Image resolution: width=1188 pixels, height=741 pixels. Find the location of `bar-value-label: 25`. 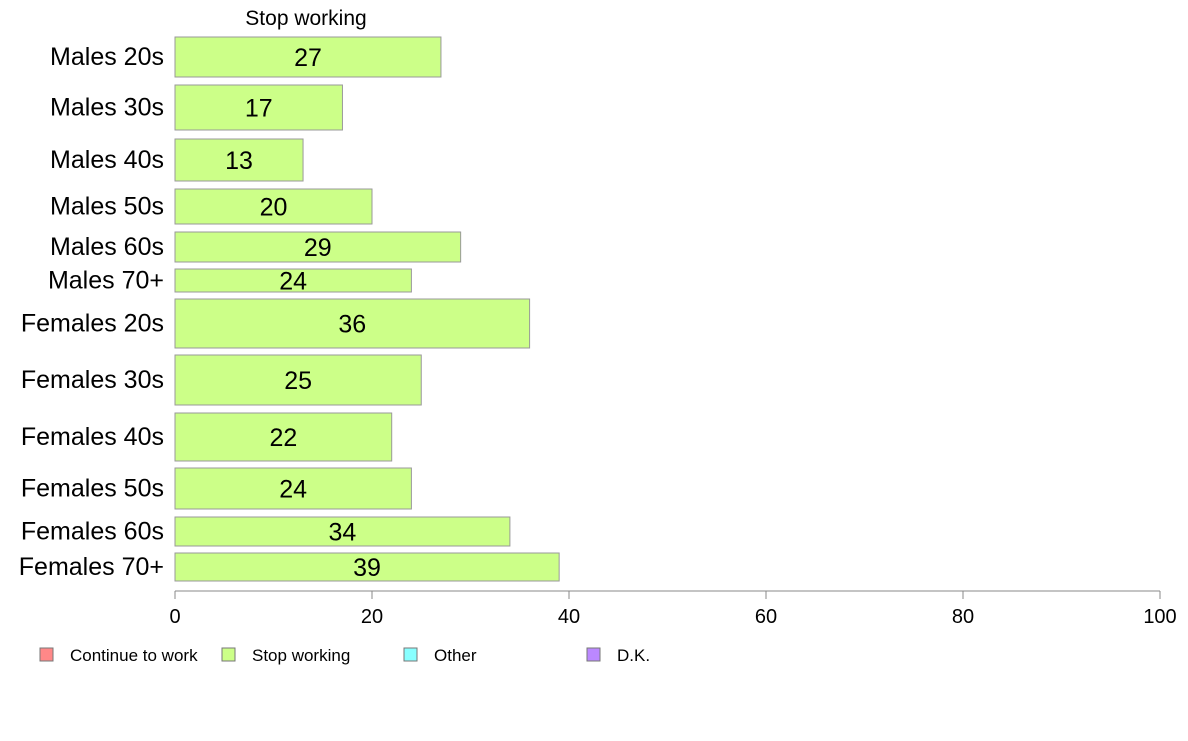

bar-value-label: 25 is located at coordinates (298, 381).